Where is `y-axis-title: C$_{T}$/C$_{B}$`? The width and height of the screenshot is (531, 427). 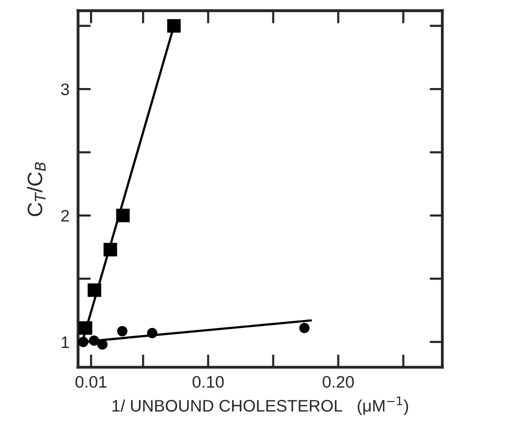 y-axis-title: C$_{T}$/C$_{B}$ is located at coordinates (36, 189).